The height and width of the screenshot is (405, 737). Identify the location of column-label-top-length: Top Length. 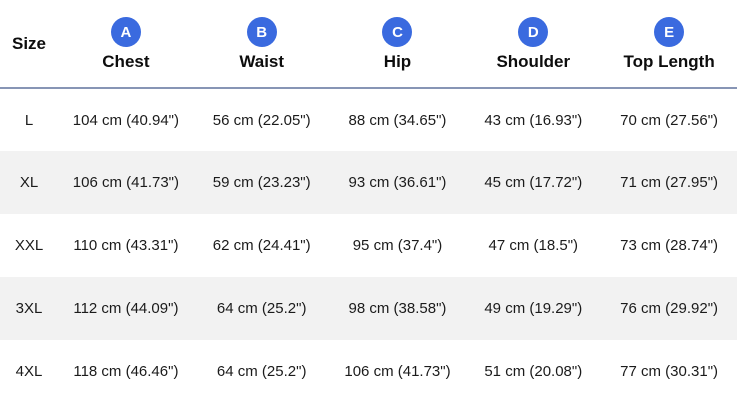
(669, 61).